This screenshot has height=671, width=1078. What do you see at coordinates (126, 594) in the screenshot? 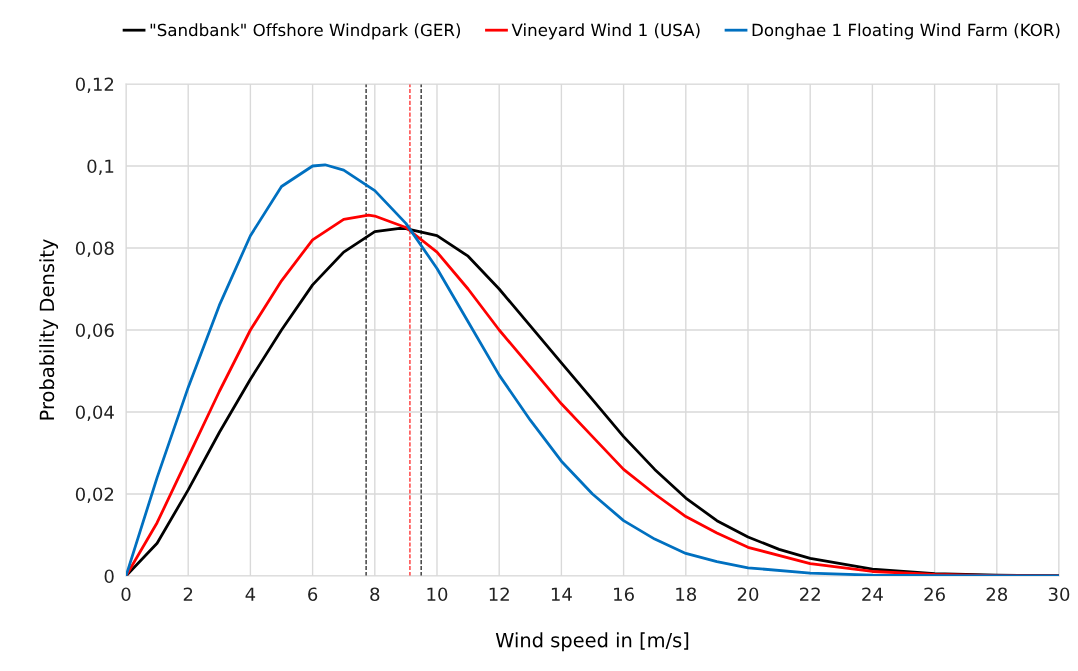
I see `x-tick-label: 0` at bounding box center [126, 594].